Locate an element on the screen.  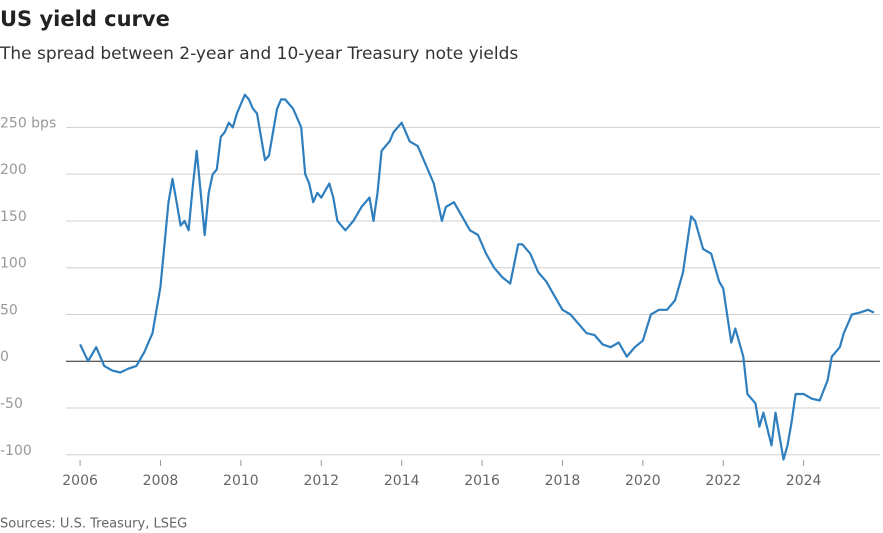
x-tick-label: 2006 is located at coordinates (80, 481).